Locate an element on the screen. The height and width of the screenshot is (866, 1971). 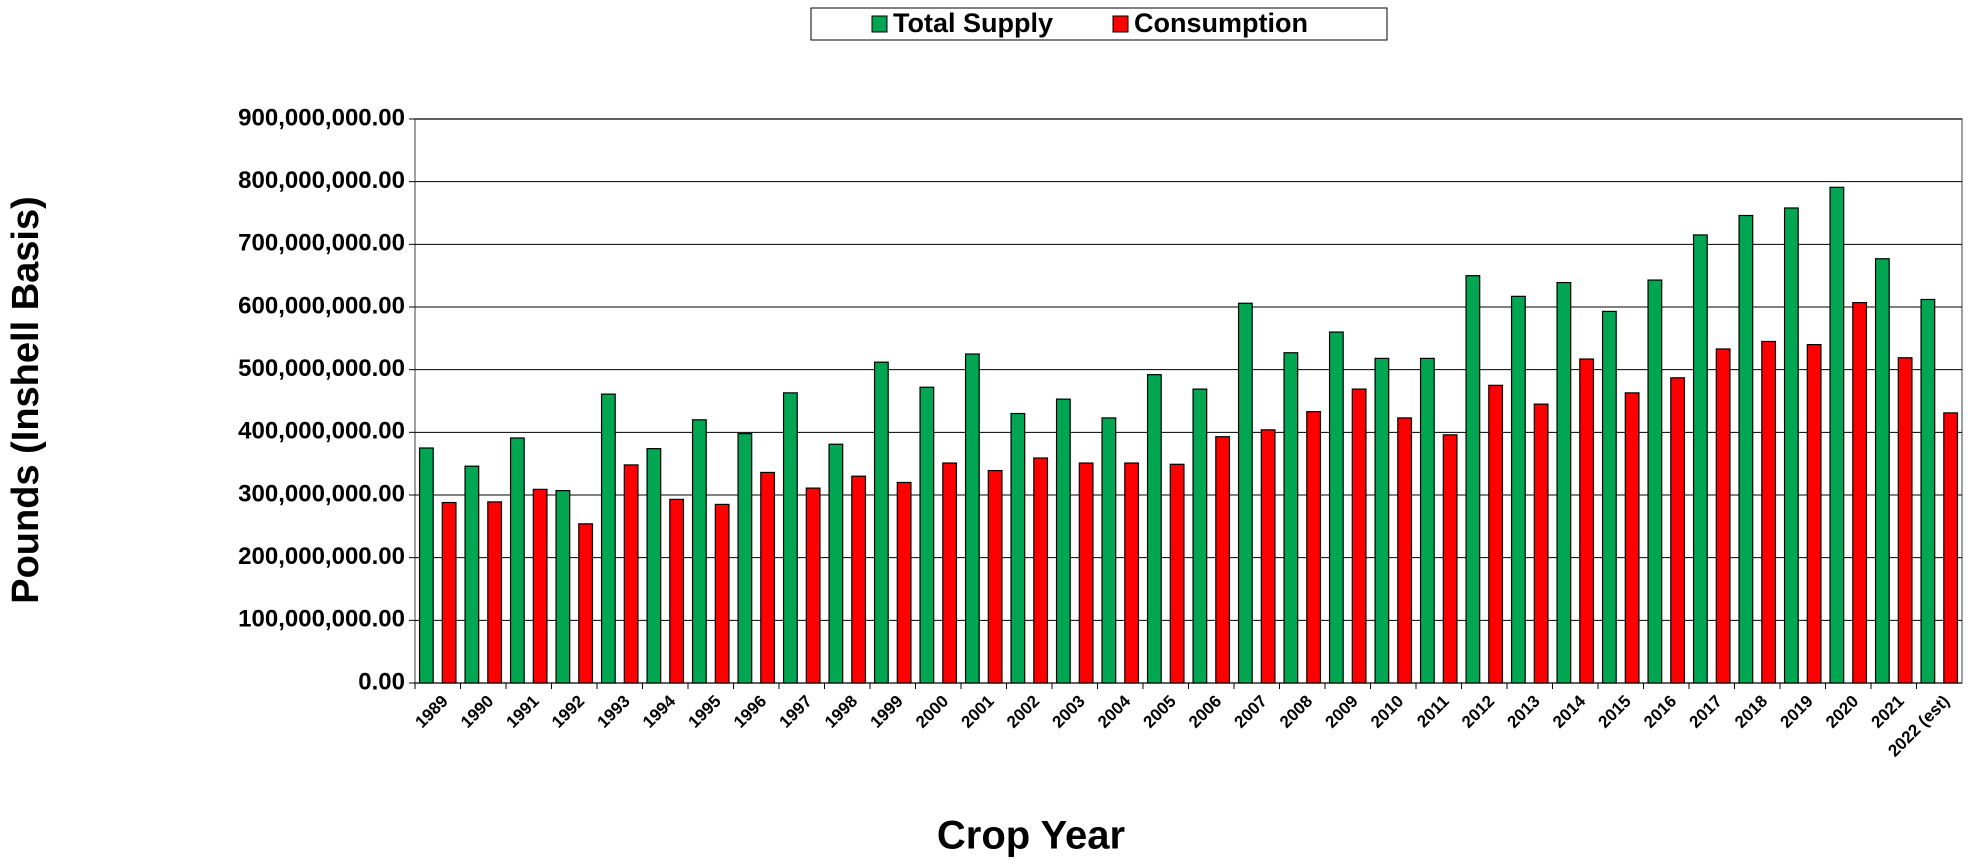
x-tick-label: 1990 is located at coordinates (477, 712).